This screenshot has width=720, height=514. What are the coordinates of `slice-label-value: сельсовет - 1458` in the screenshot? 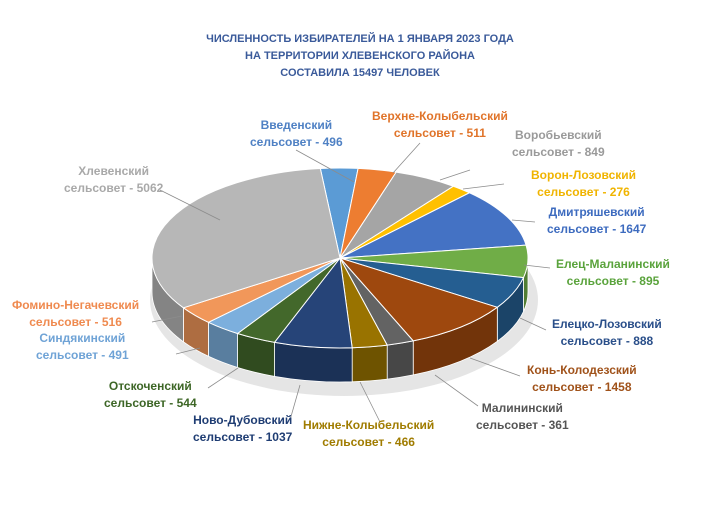 It's located at (582, 387).